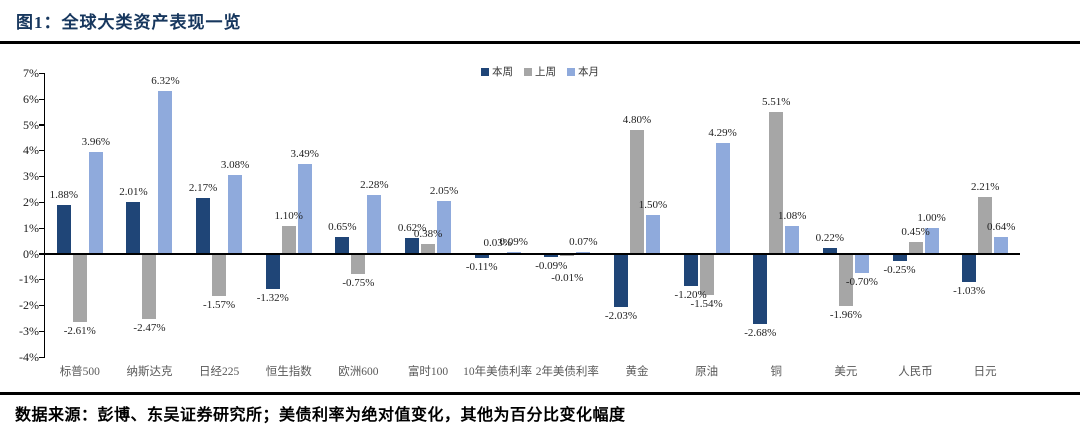  What do you see at coordinates (342, 227) in the screenshot?
I see `bar-value-label: 0.65%` at bounding box center [342, 227].